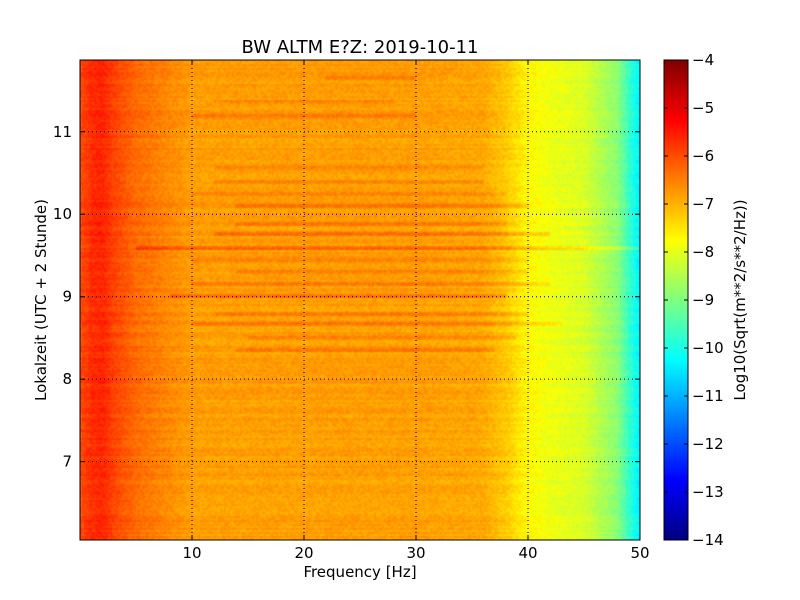 This screenshot has height=600, width=800. What do you see at coordinates (62, 132) in the screenshot?
I see `y-tick-label: 11` at bounding box center [62, 132].